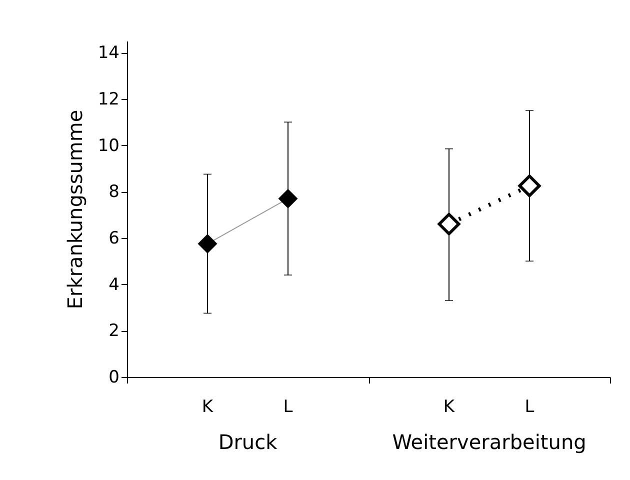  I want to click on y-tick-label: 8, so click(114, 192).